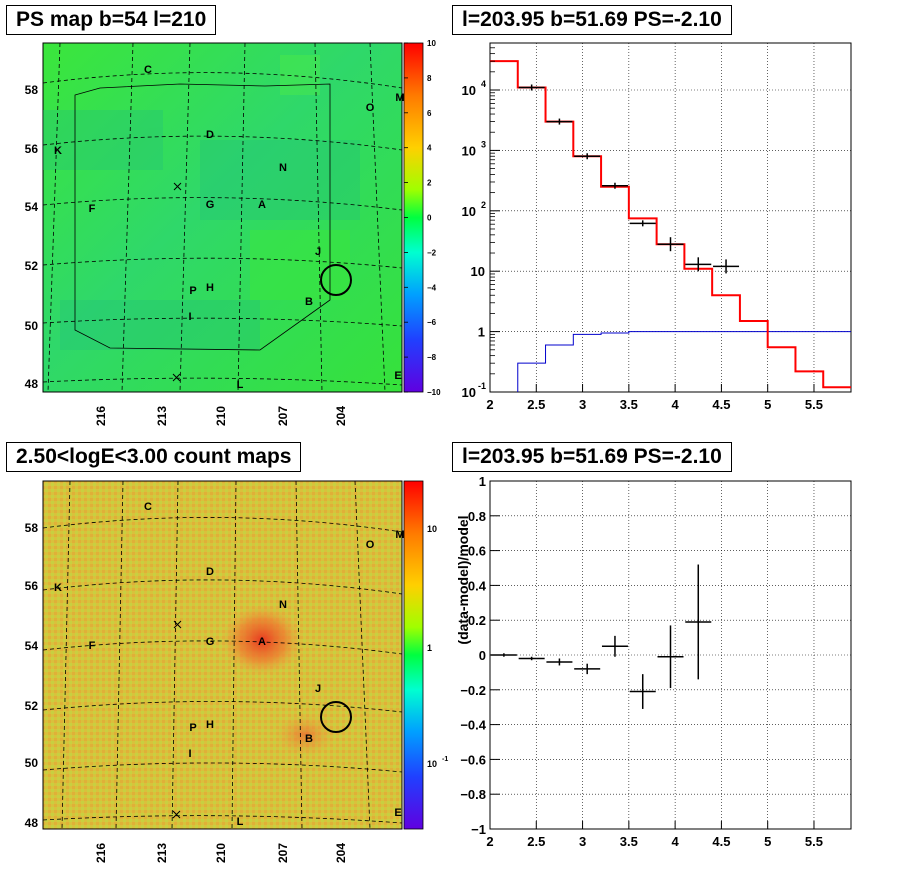  Describe the element at coordinates (399, 98) in the screenshot. I see `source-label: M` at that location.